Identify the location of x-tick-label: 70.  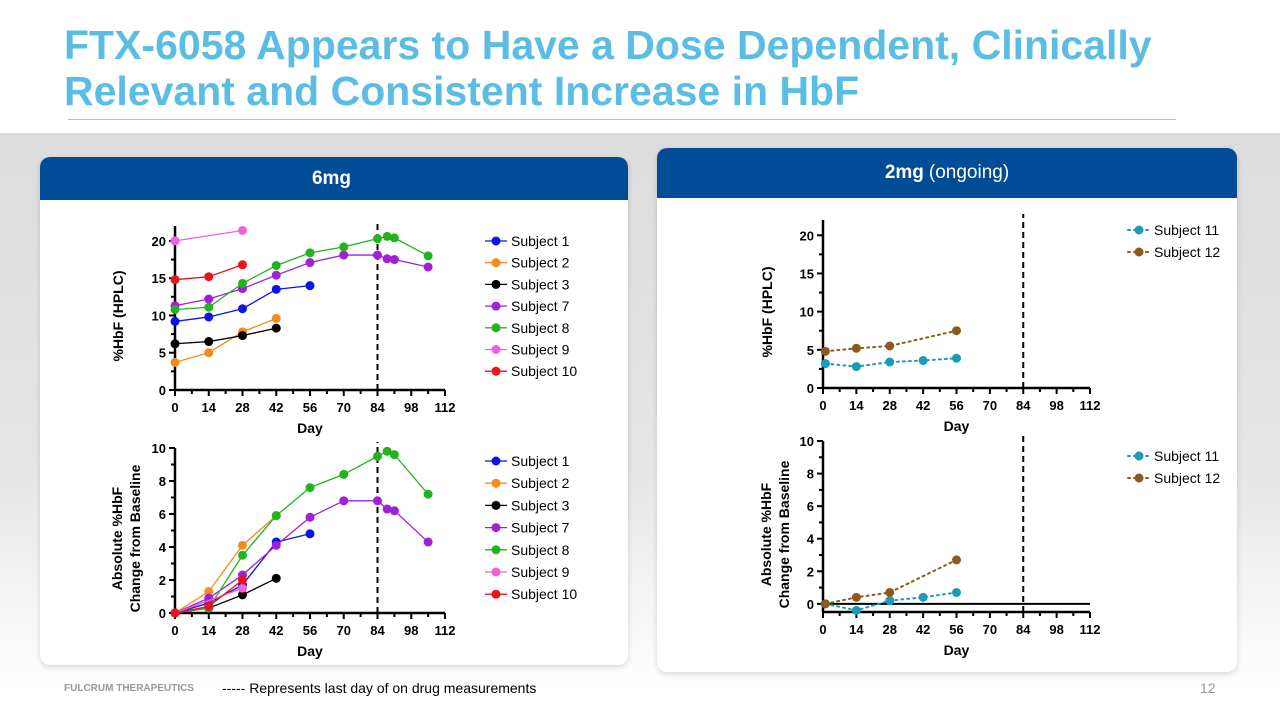
(344, 630).